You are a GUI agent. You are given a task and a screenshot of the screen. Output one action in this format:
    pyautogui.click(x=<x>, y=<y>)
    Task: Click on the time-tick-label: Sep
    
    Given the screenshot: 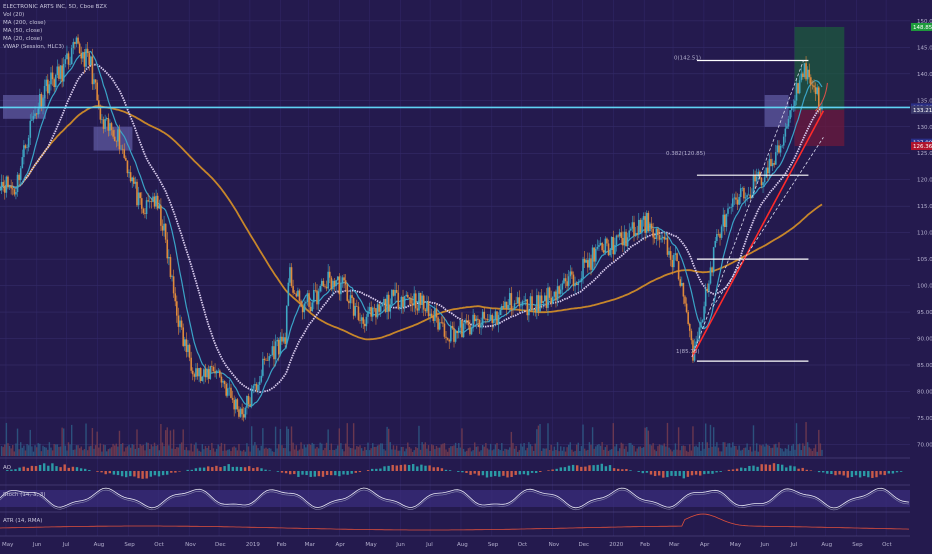 What is the action you would take?
    pyautogui.click(x=129, y=545)
    